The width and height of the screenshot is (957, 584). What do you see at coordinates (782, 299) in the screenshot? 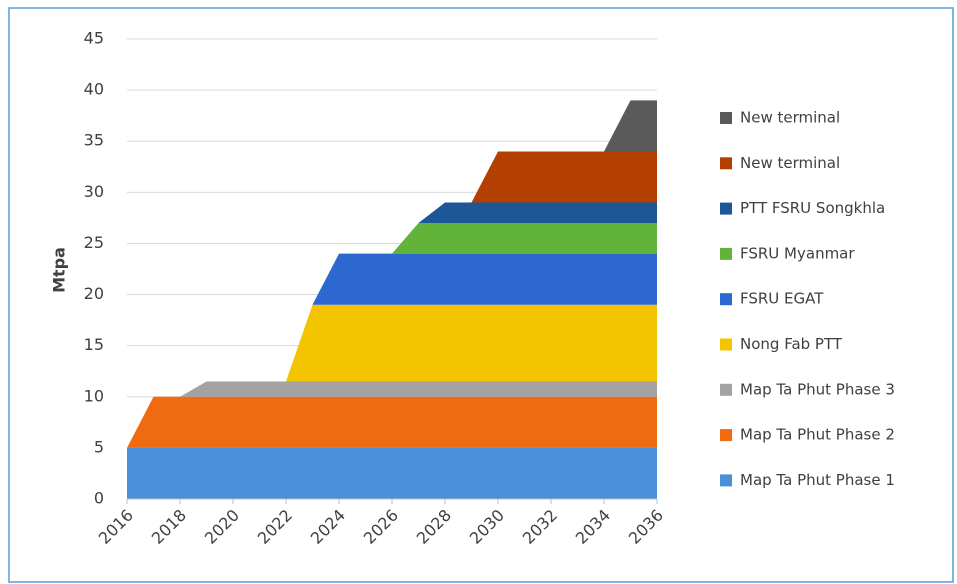
I see `legend-label: FSRU EGAT` at bounding box center [782, 299].